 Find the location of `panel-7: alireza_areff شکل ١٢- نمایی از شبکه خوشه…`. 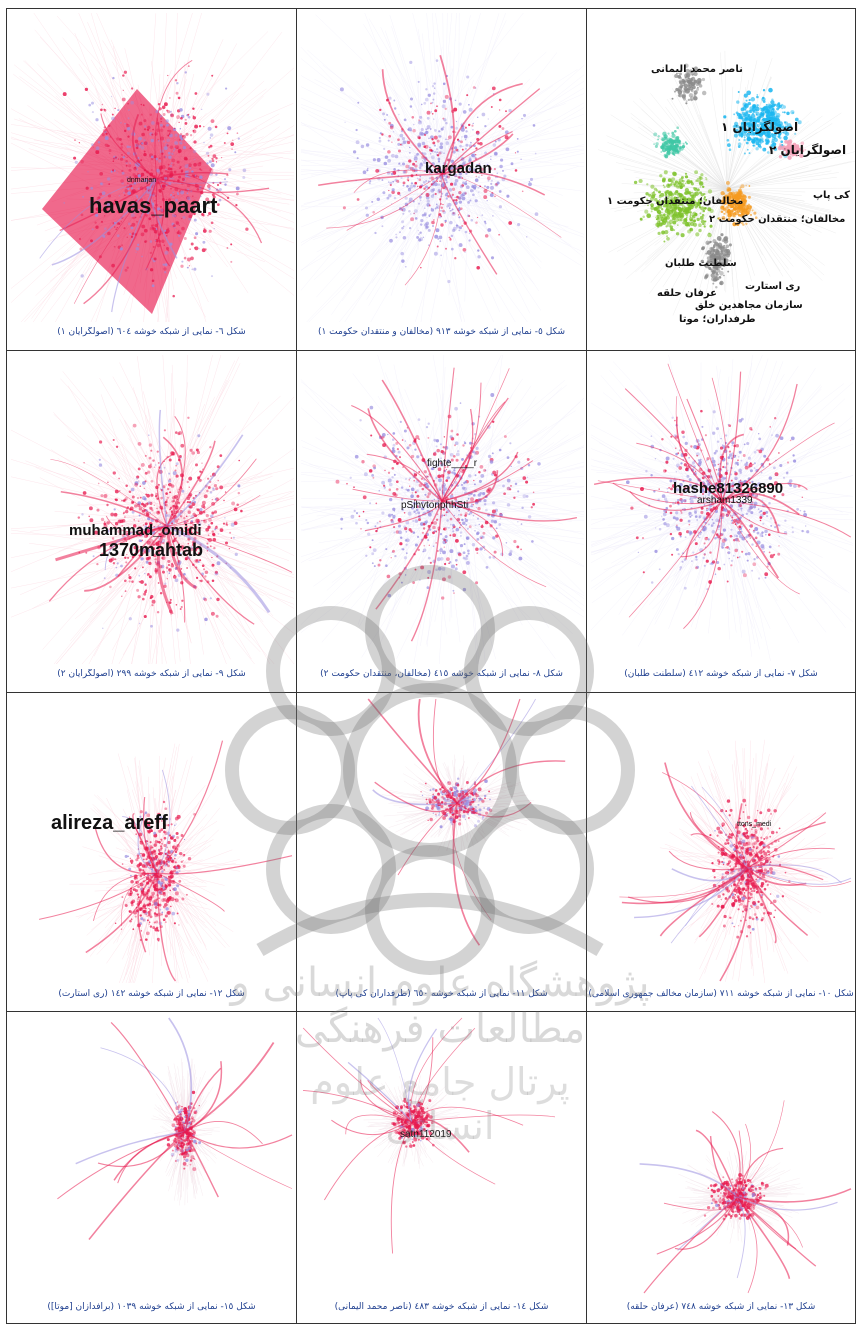

panel-7: alireza_areff شکل ١٢- نمایی از شبکه خوشه… is located at coordinates (151, 852).